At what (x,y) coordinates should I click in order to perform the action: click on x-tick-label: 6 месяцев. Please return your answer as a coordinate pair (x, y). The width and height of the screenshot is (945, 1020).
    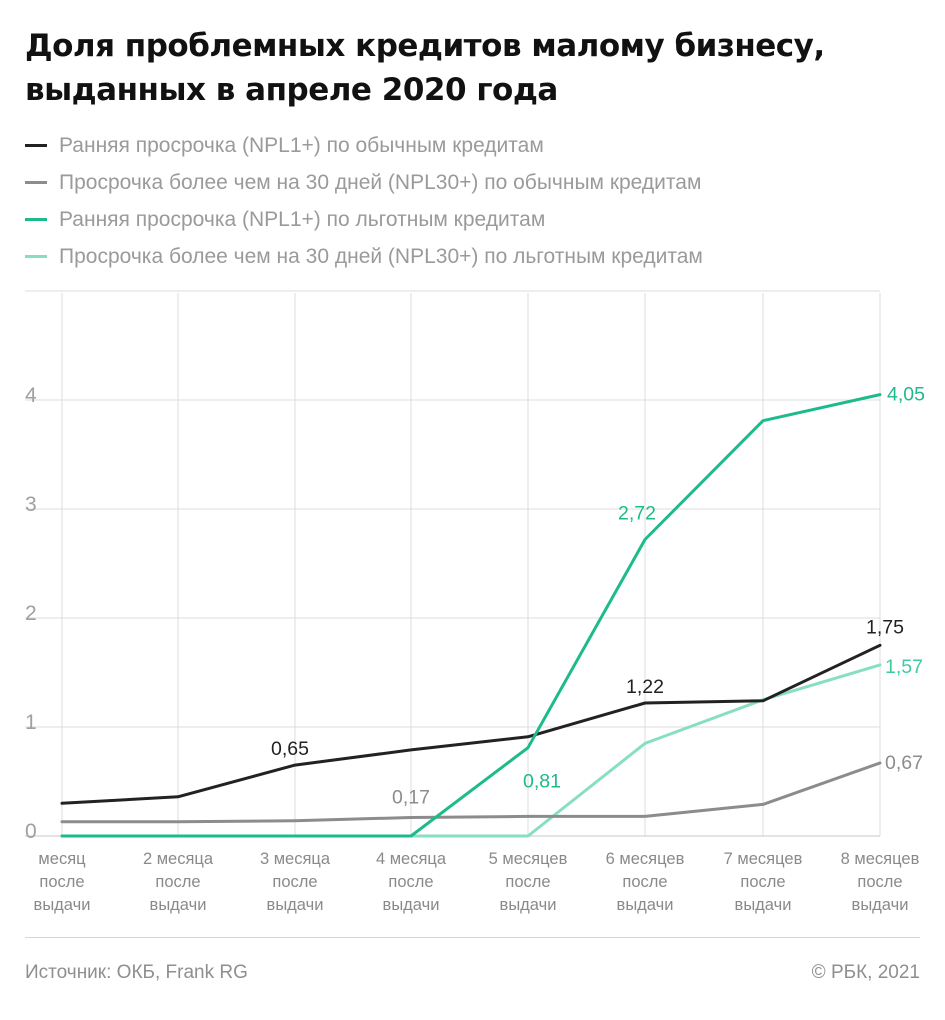
    Looking at the image, I should click on (645, 859).